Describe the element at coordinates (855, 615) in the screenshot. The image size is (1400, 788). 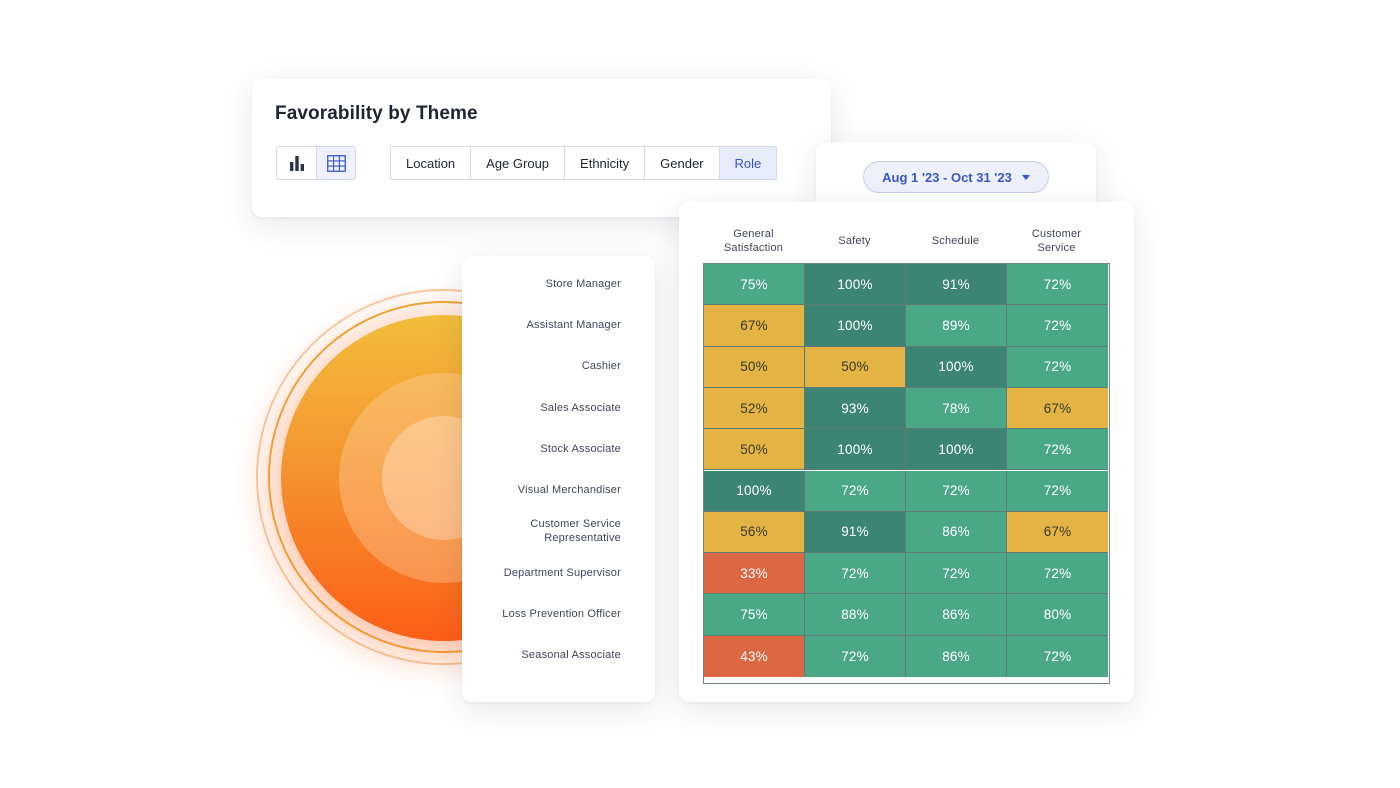
I see `heatmap-cell: 88%` at that location.